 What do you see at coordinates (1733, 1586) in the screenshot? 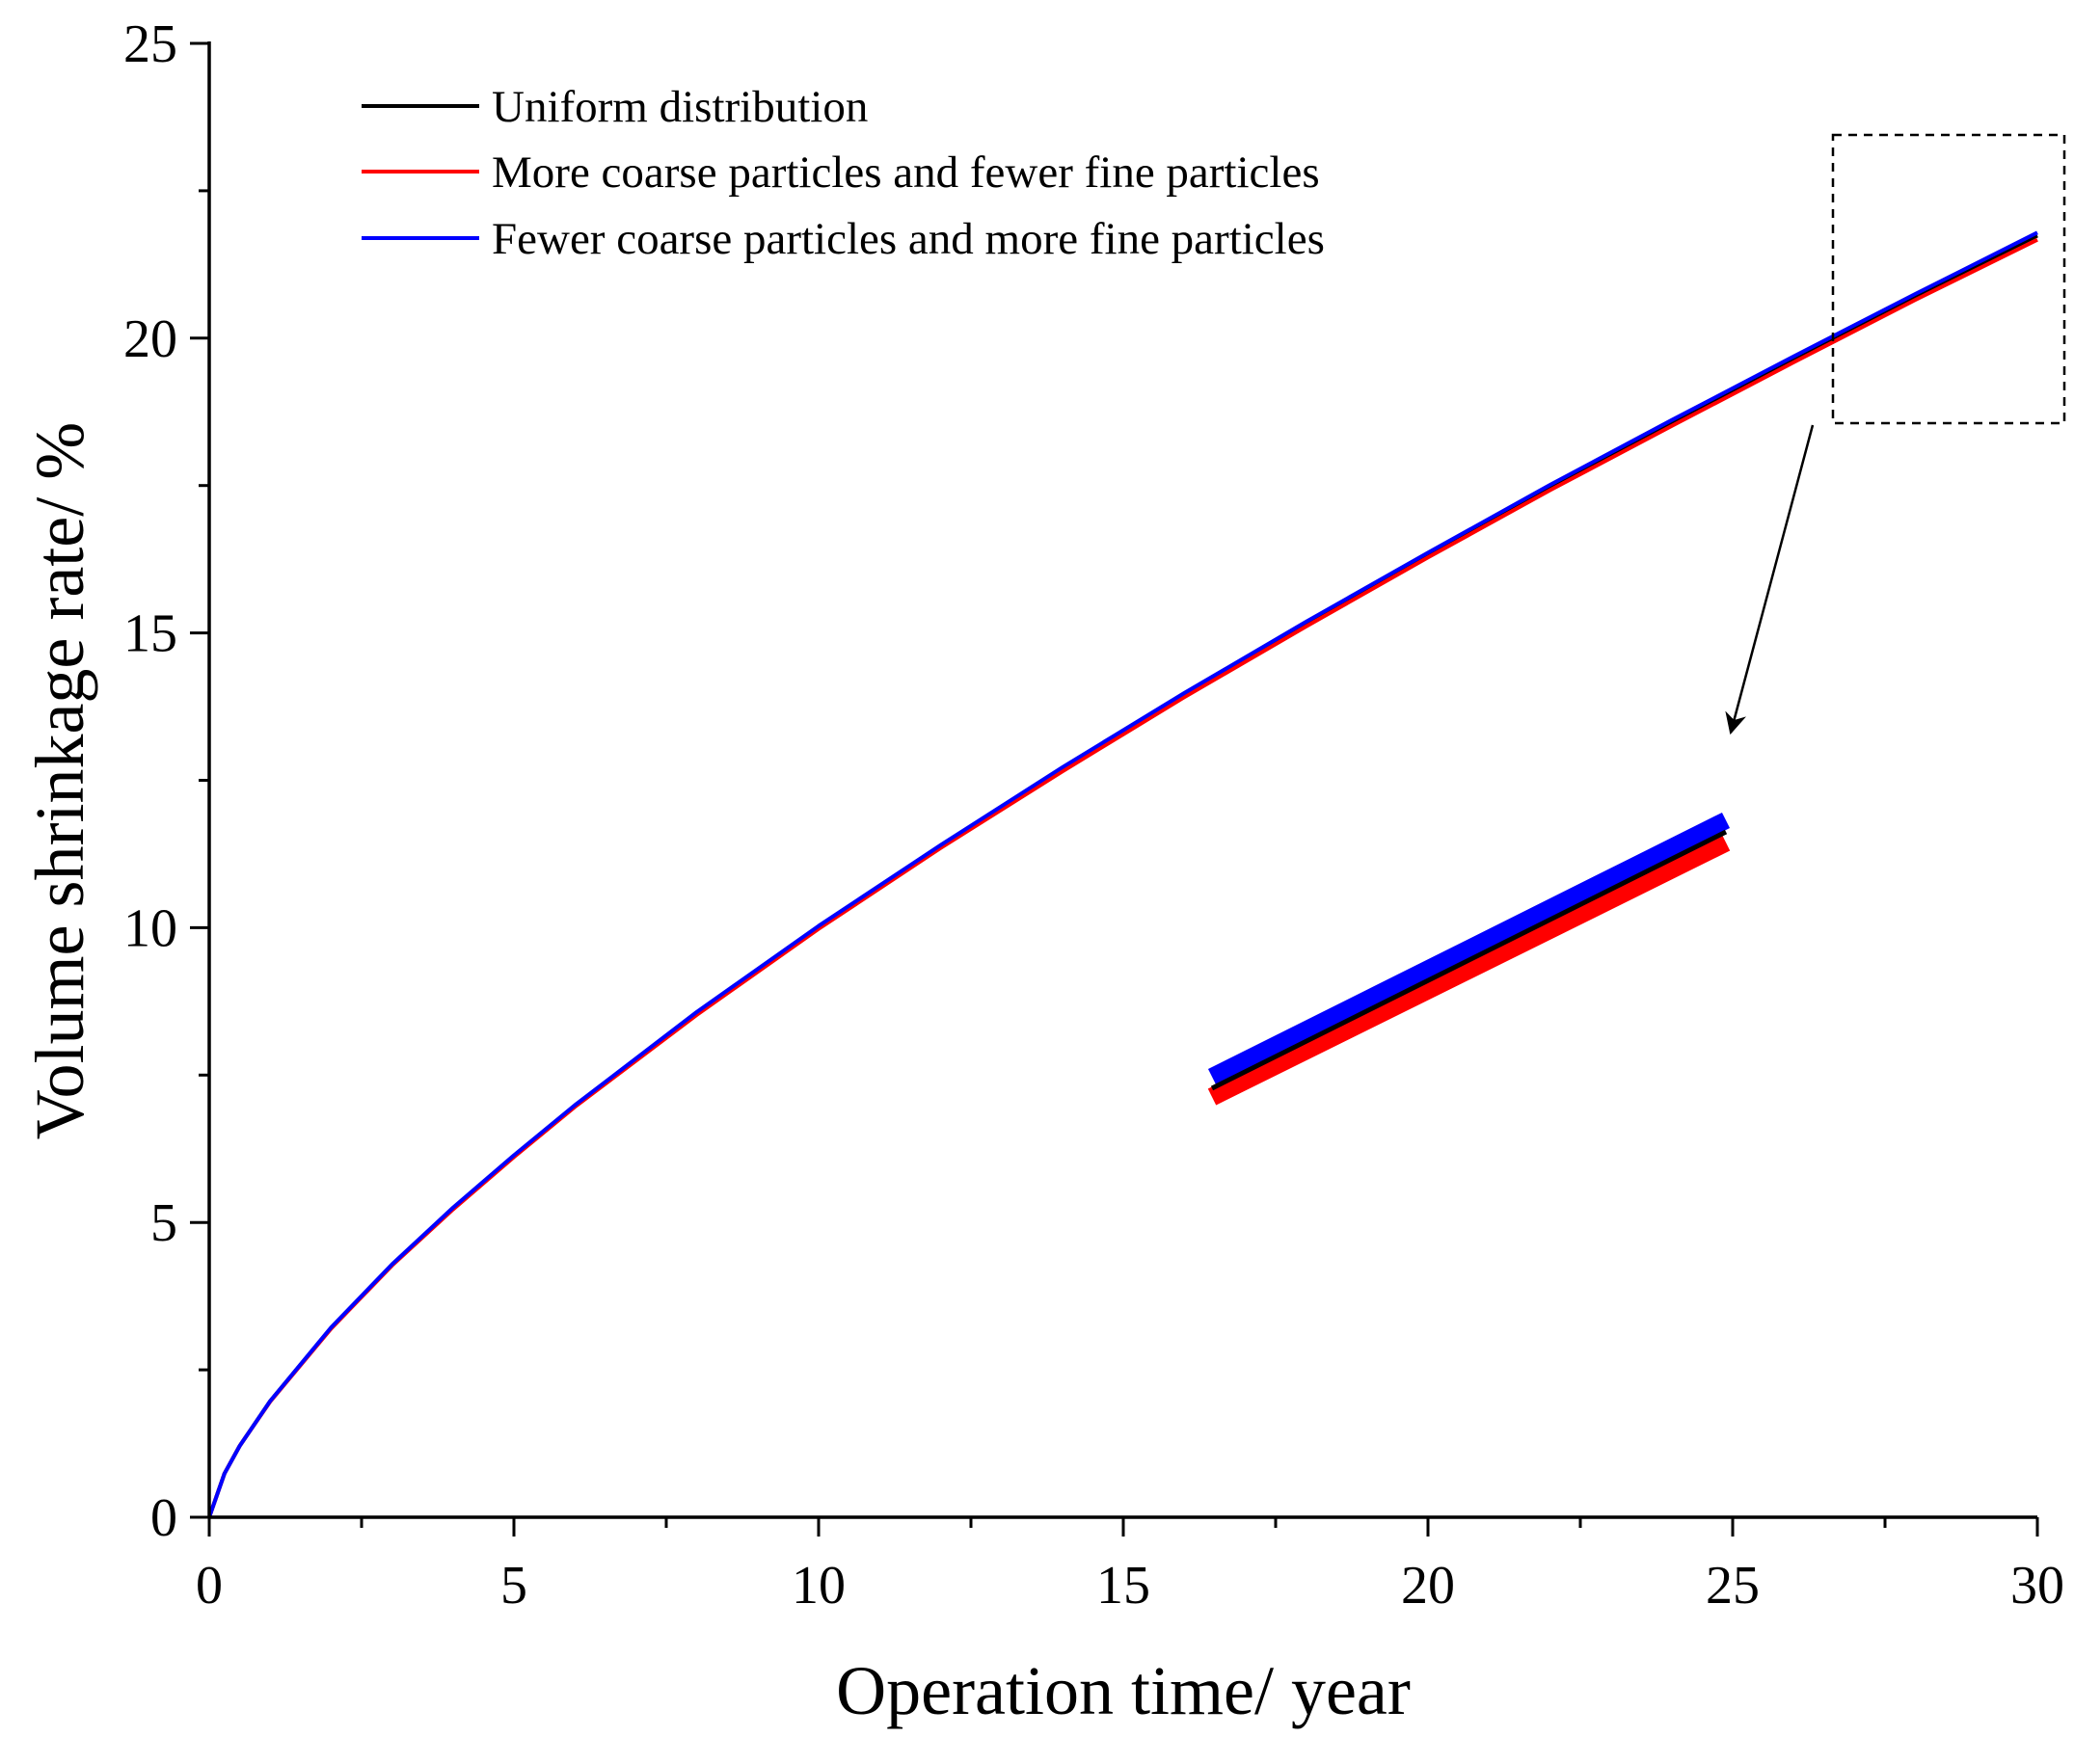
I see `x-tick-label: 25` at bounding box center [1733, 1586].